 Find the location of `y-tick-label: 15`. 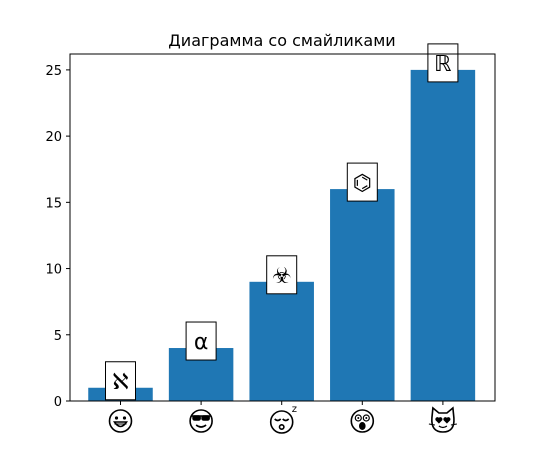

y-tick-label: 15 is located at coordinates (53, 203).